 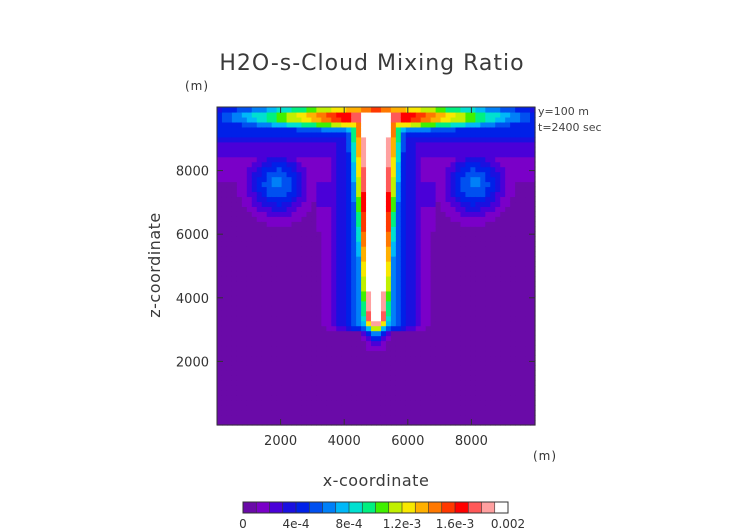 What do you see at coordinates (154, 265) in the screenshot?
I see `y-axis-label: z-coordinate` at bounding box center [154, 265].